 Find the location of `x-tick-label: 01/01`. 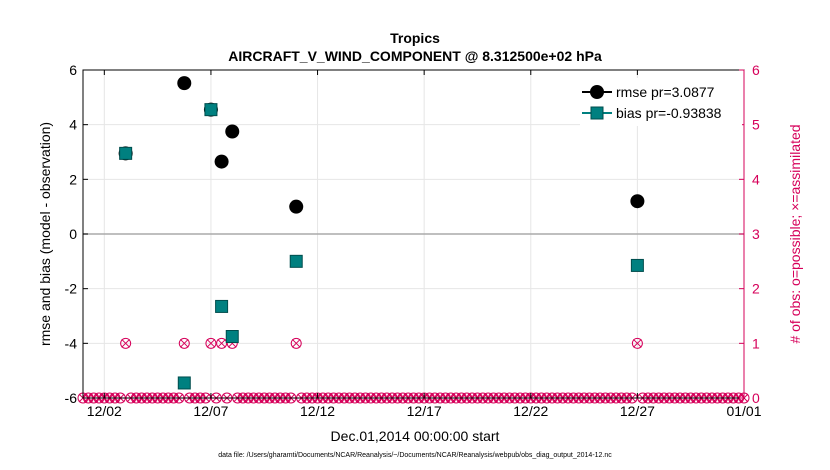

x-tick-label: 01/01 is located at coordinates (743, 411).